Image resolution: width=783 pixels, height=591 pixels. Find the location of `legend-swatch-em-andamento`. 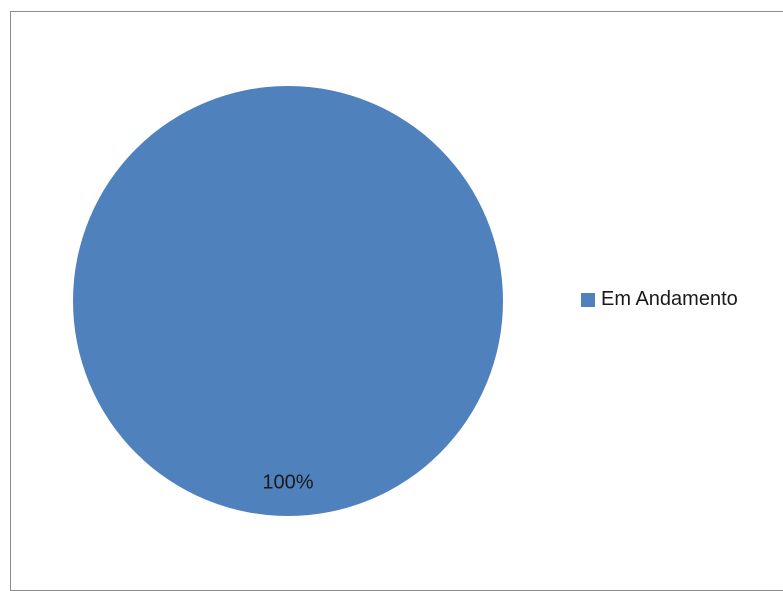

legend-swatch-em-andamento is located at coordinates (588, 299).